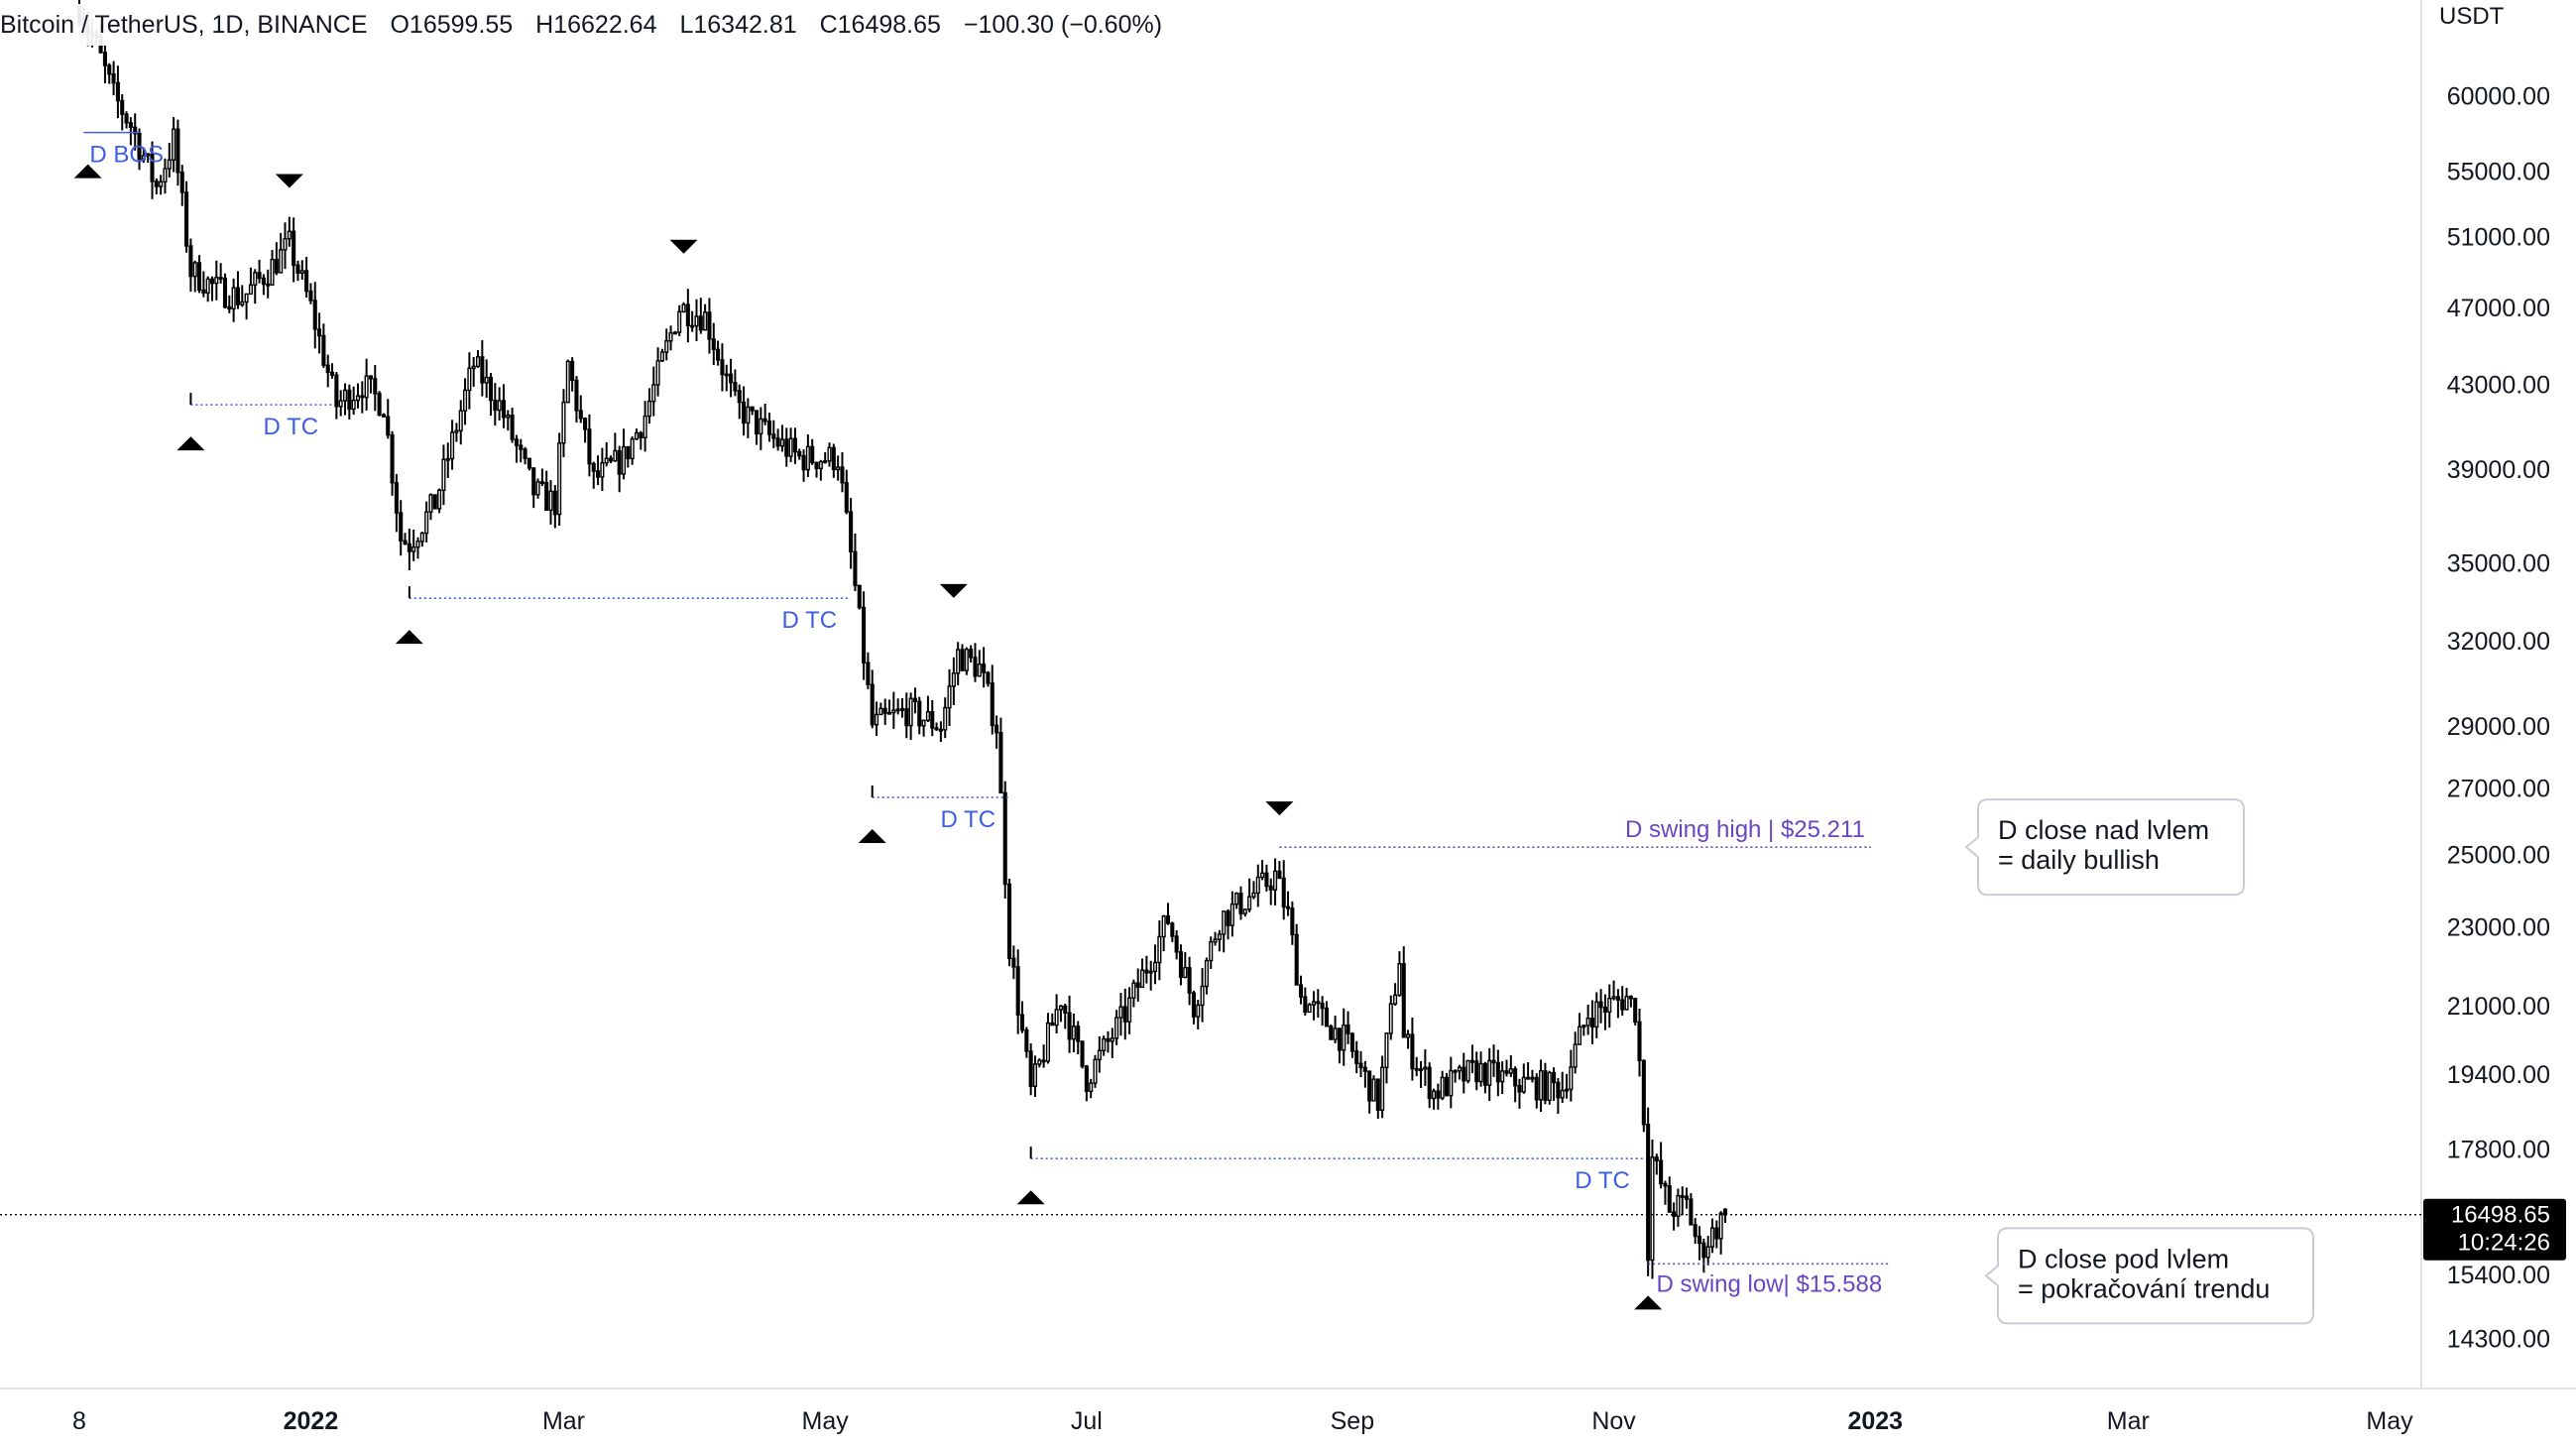 This screenshot has height=1449, width=2576. Describe the element at coordinates (810, 620) in the screenshot. I see `level-label: D TC` at that location.